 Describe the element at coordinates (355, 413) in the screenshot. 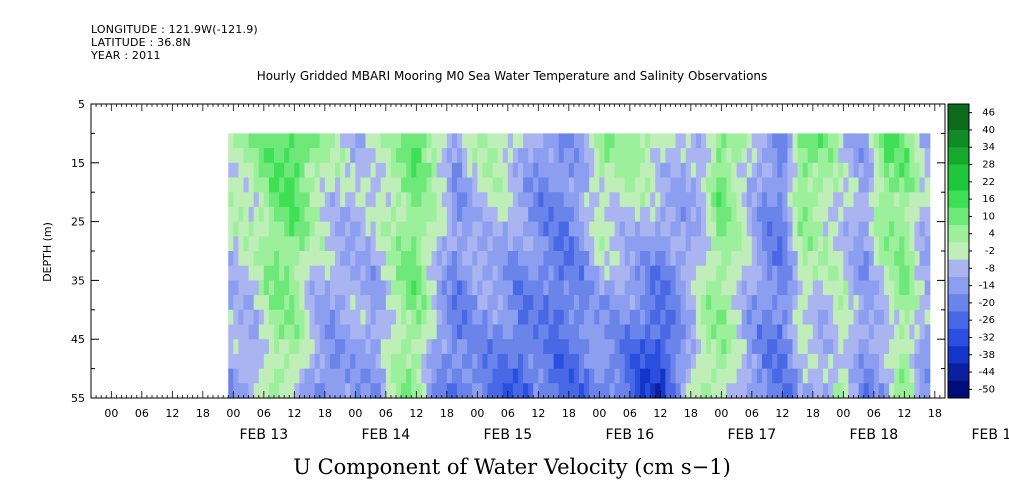

I see `x-hour-label: 00` at that location.